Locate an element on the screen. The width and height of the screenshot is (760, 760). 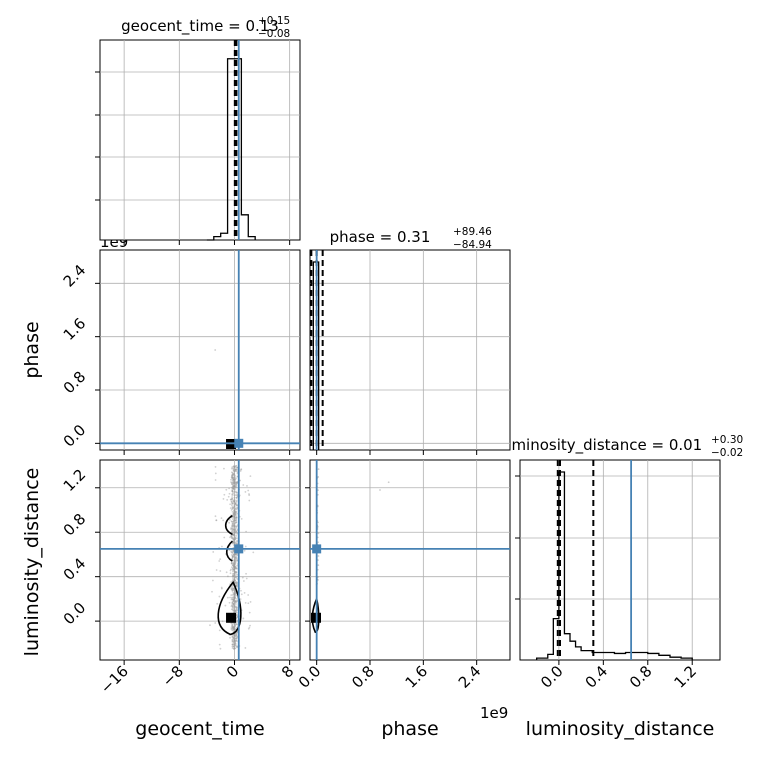
title-geocent-time-plus: +0.15 is located at coordinates (274, 21).